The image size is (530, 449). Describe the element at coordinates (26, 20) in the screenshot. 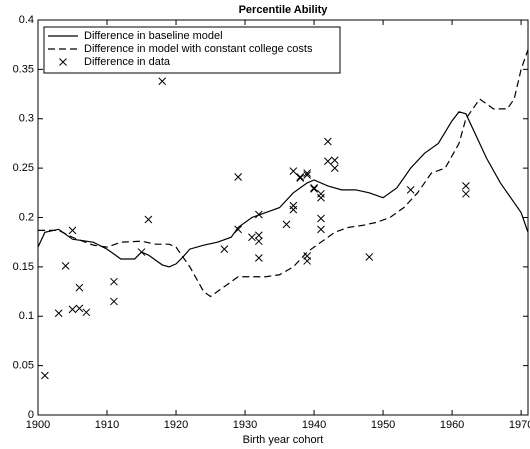

I see `y-tick-label: 0.4` at that location.